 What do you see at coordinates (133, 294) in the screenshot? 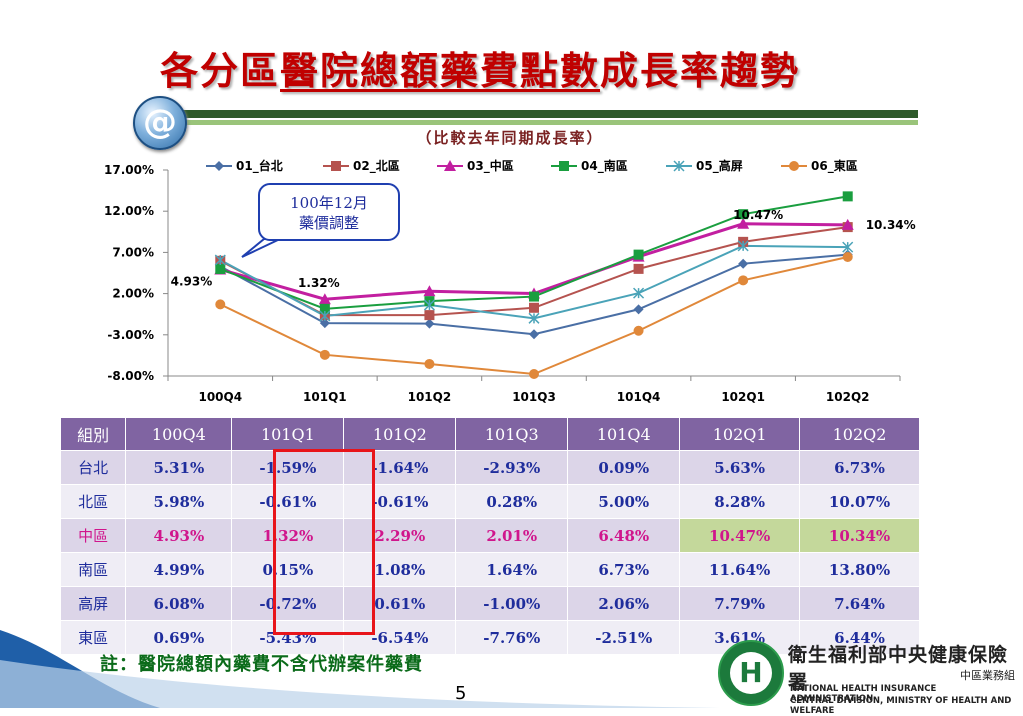
I see `y-tick-label: 2.00%` at bounding box center [133, 294].